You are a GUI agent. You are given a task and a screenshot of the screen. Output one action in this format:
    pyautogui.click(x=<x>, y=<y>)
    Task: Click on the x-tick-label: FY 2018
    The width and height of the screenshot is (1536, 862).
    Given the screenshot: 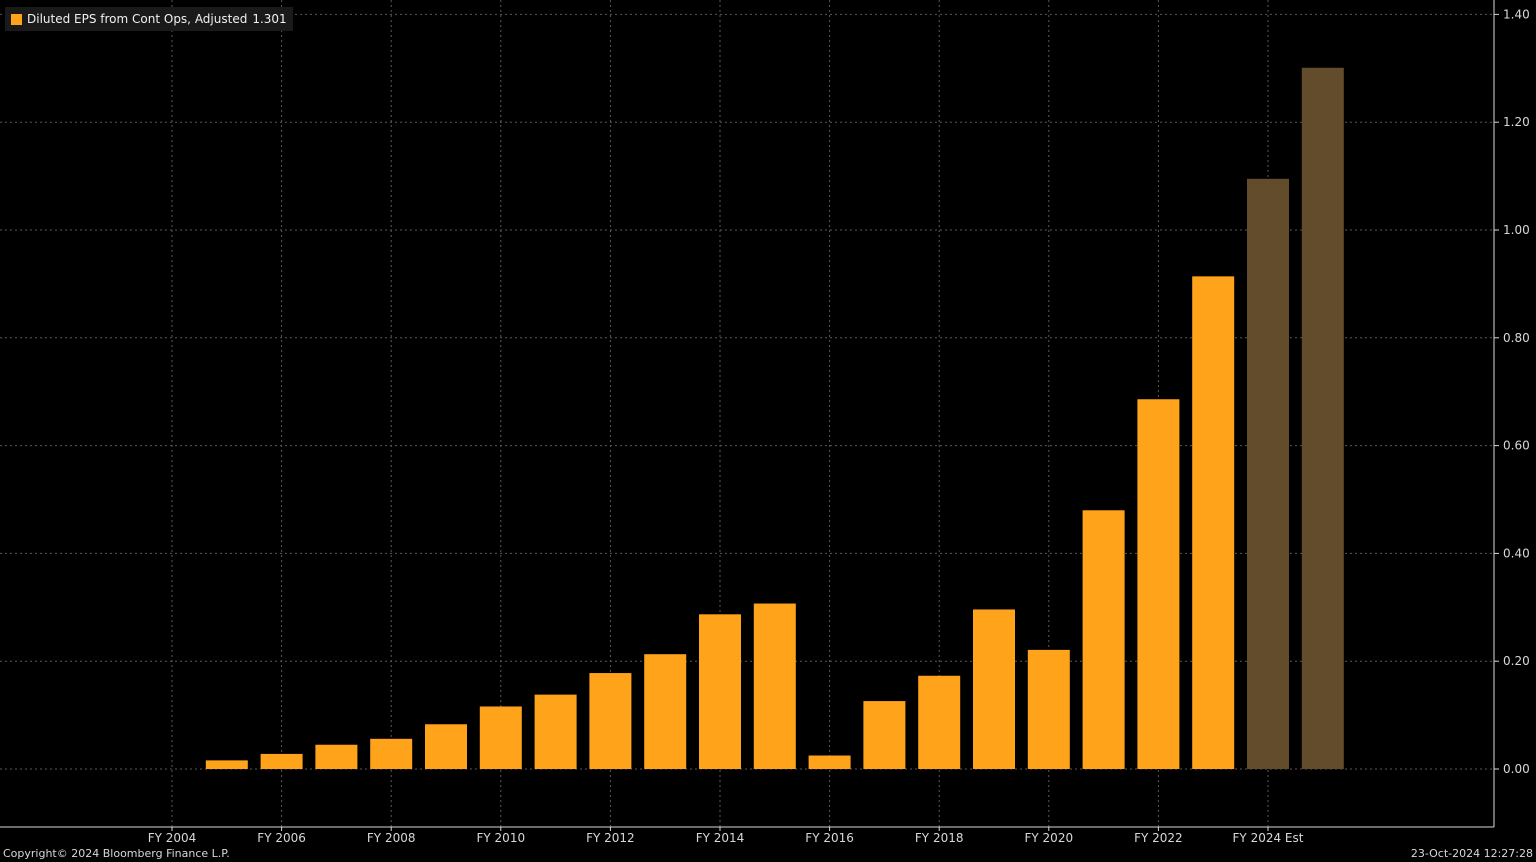 What is the action you would take?
    pyautogui.click(x=939, y=838)
    